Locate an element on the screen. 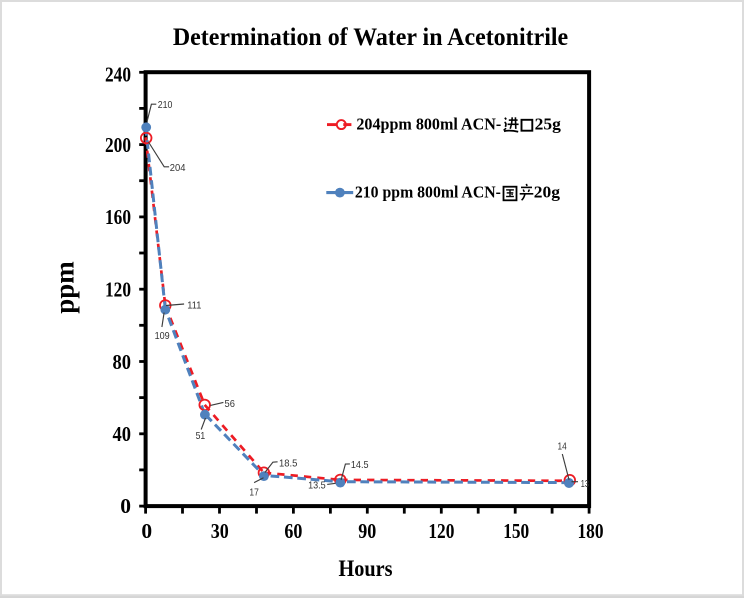 The width and height of the screenshot is (744, 598). svg-text: 18.5 is located at coordinates (288, 463).